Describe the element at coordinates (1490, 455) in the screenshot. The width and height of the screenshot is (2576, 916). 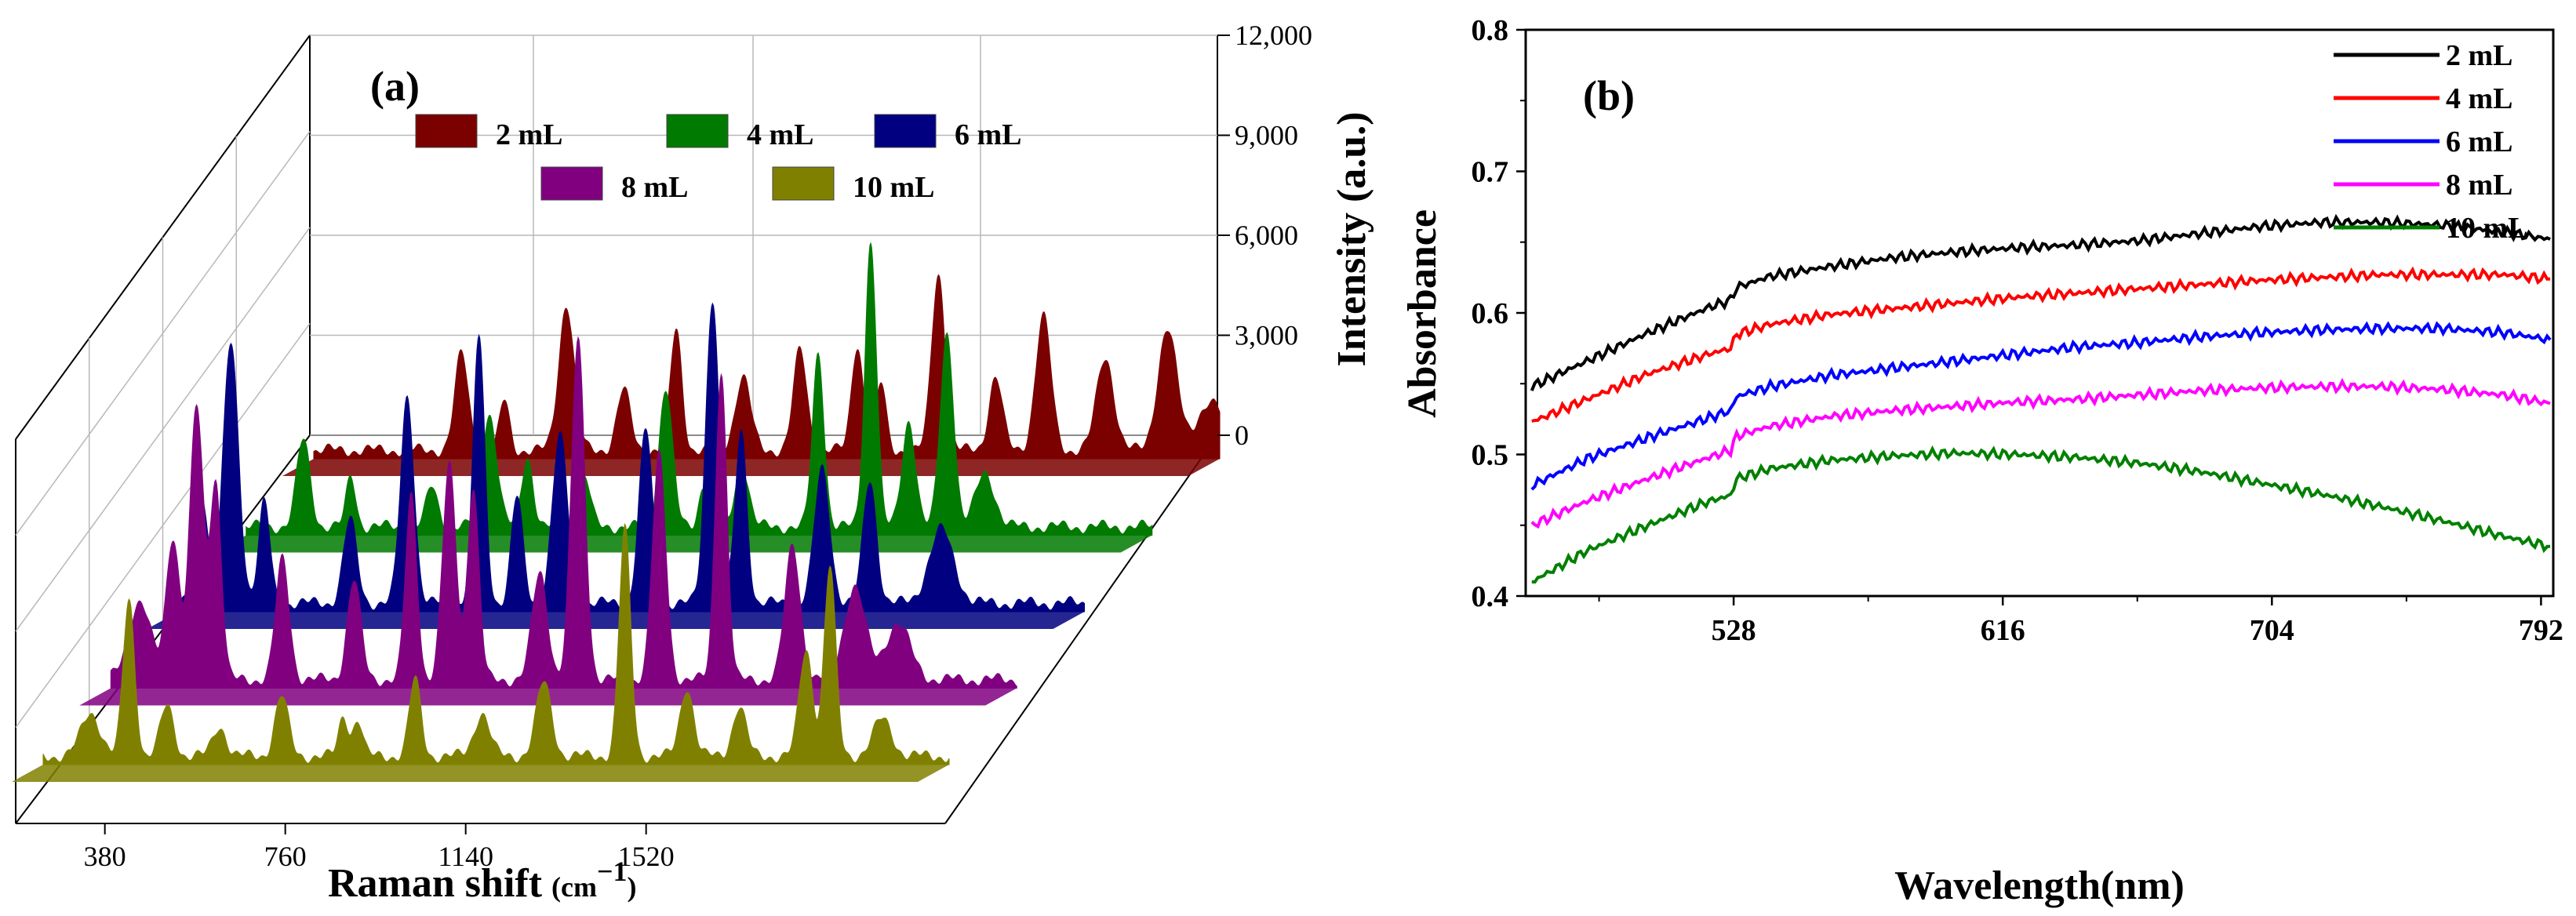
I see `y-tick-label: 0.5` at that location.